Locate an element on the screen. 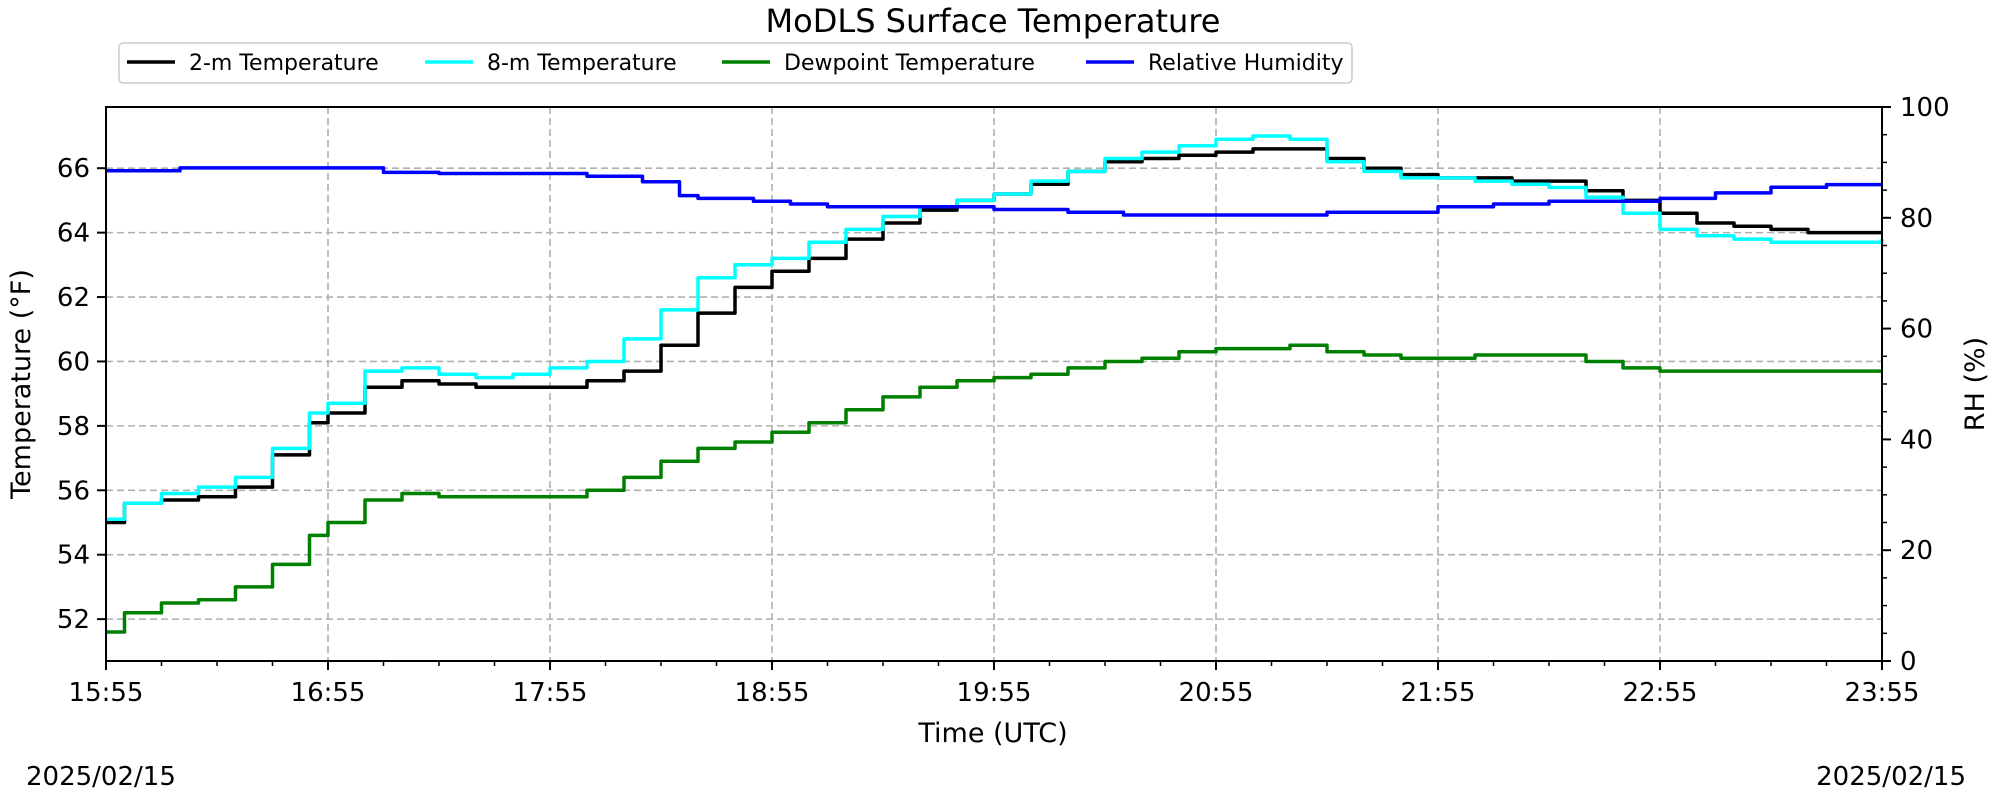  y2-tick-label: 80 is located at coordinates (1916, 219).